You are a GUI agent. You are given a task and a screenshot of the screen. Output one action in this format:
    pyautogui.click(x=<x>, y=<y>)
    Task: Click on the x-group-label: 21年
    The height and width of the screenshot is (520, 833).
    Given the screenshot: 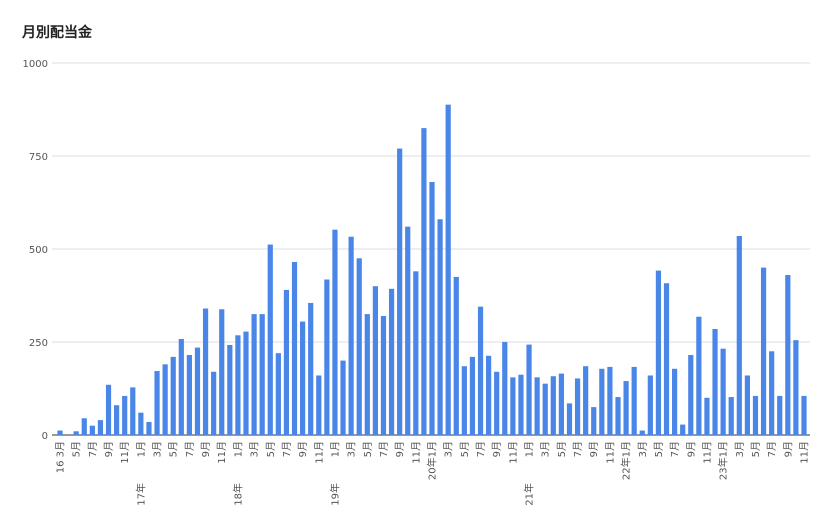 What is the action you would take?
    pyautogui.click(x=529, y=494)
    